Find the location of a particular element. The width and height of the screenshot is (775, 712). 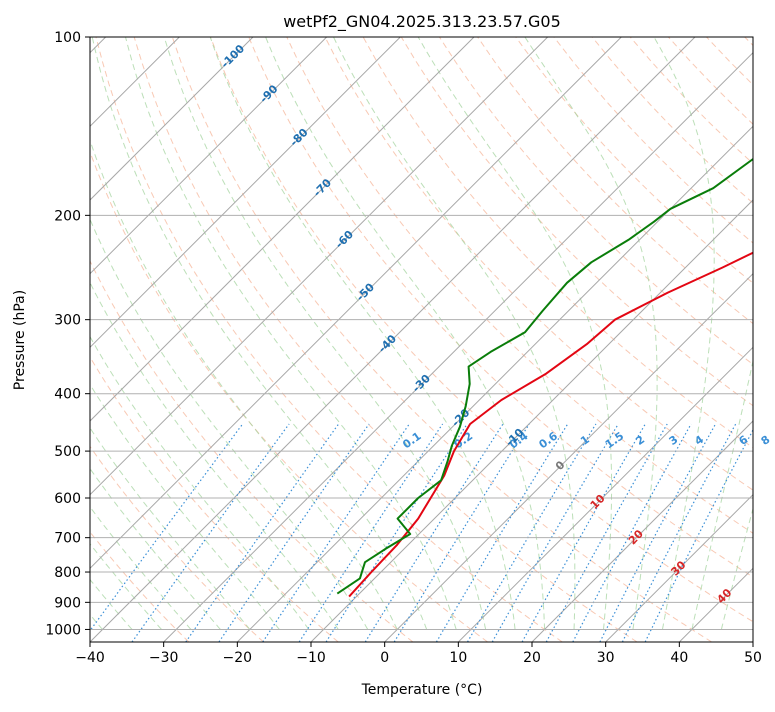

mixing-ratio-label: 8 is located at coordinates (766, 440).